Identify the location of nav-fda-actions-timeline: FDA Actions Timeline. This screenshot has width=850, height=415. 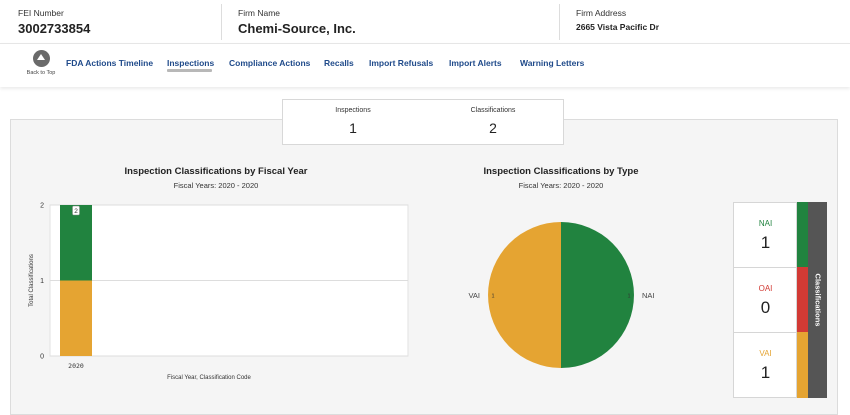
(110, 63).